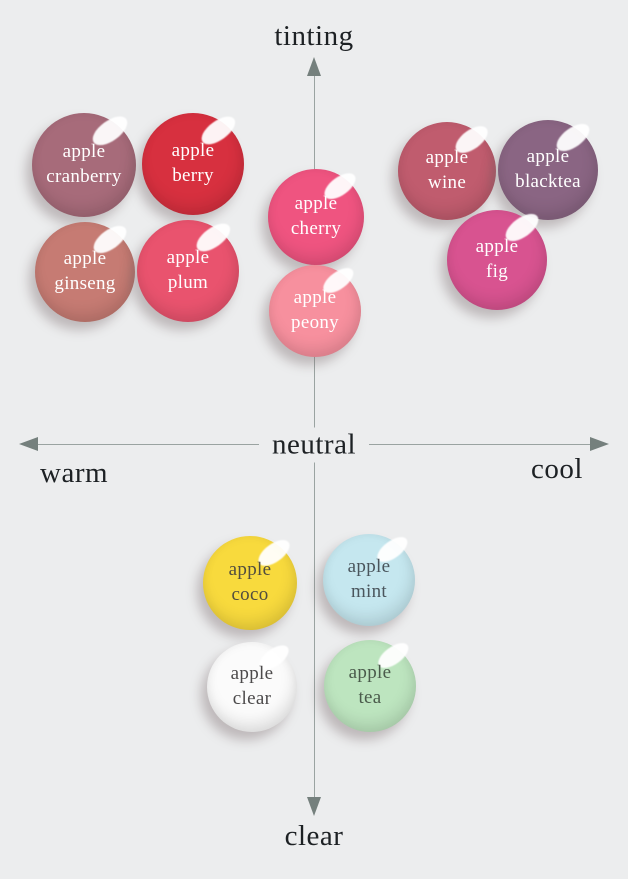  Describe the element at coordinates (370, 697) in the screenshot. I see `swatch-line2: tea` at that location.